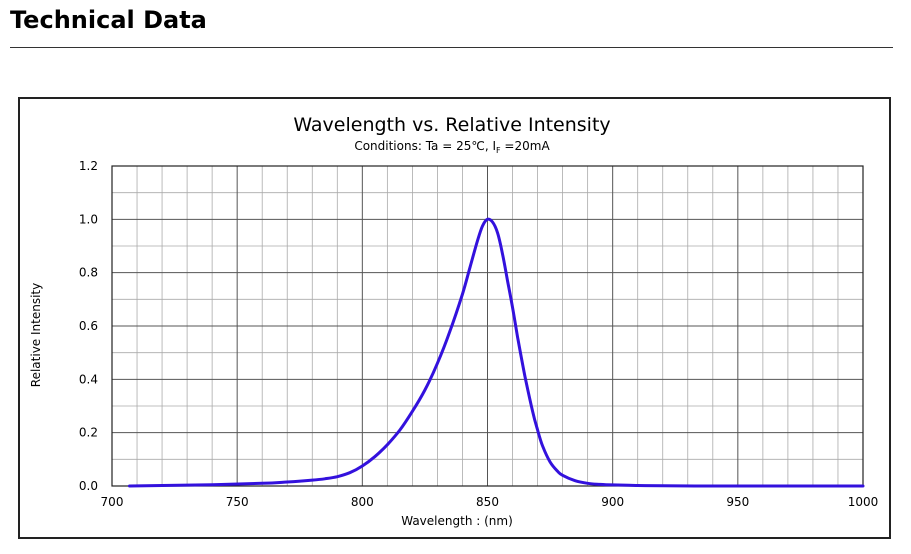  I want to click on page-title: Technical Data, so click(108, 20).